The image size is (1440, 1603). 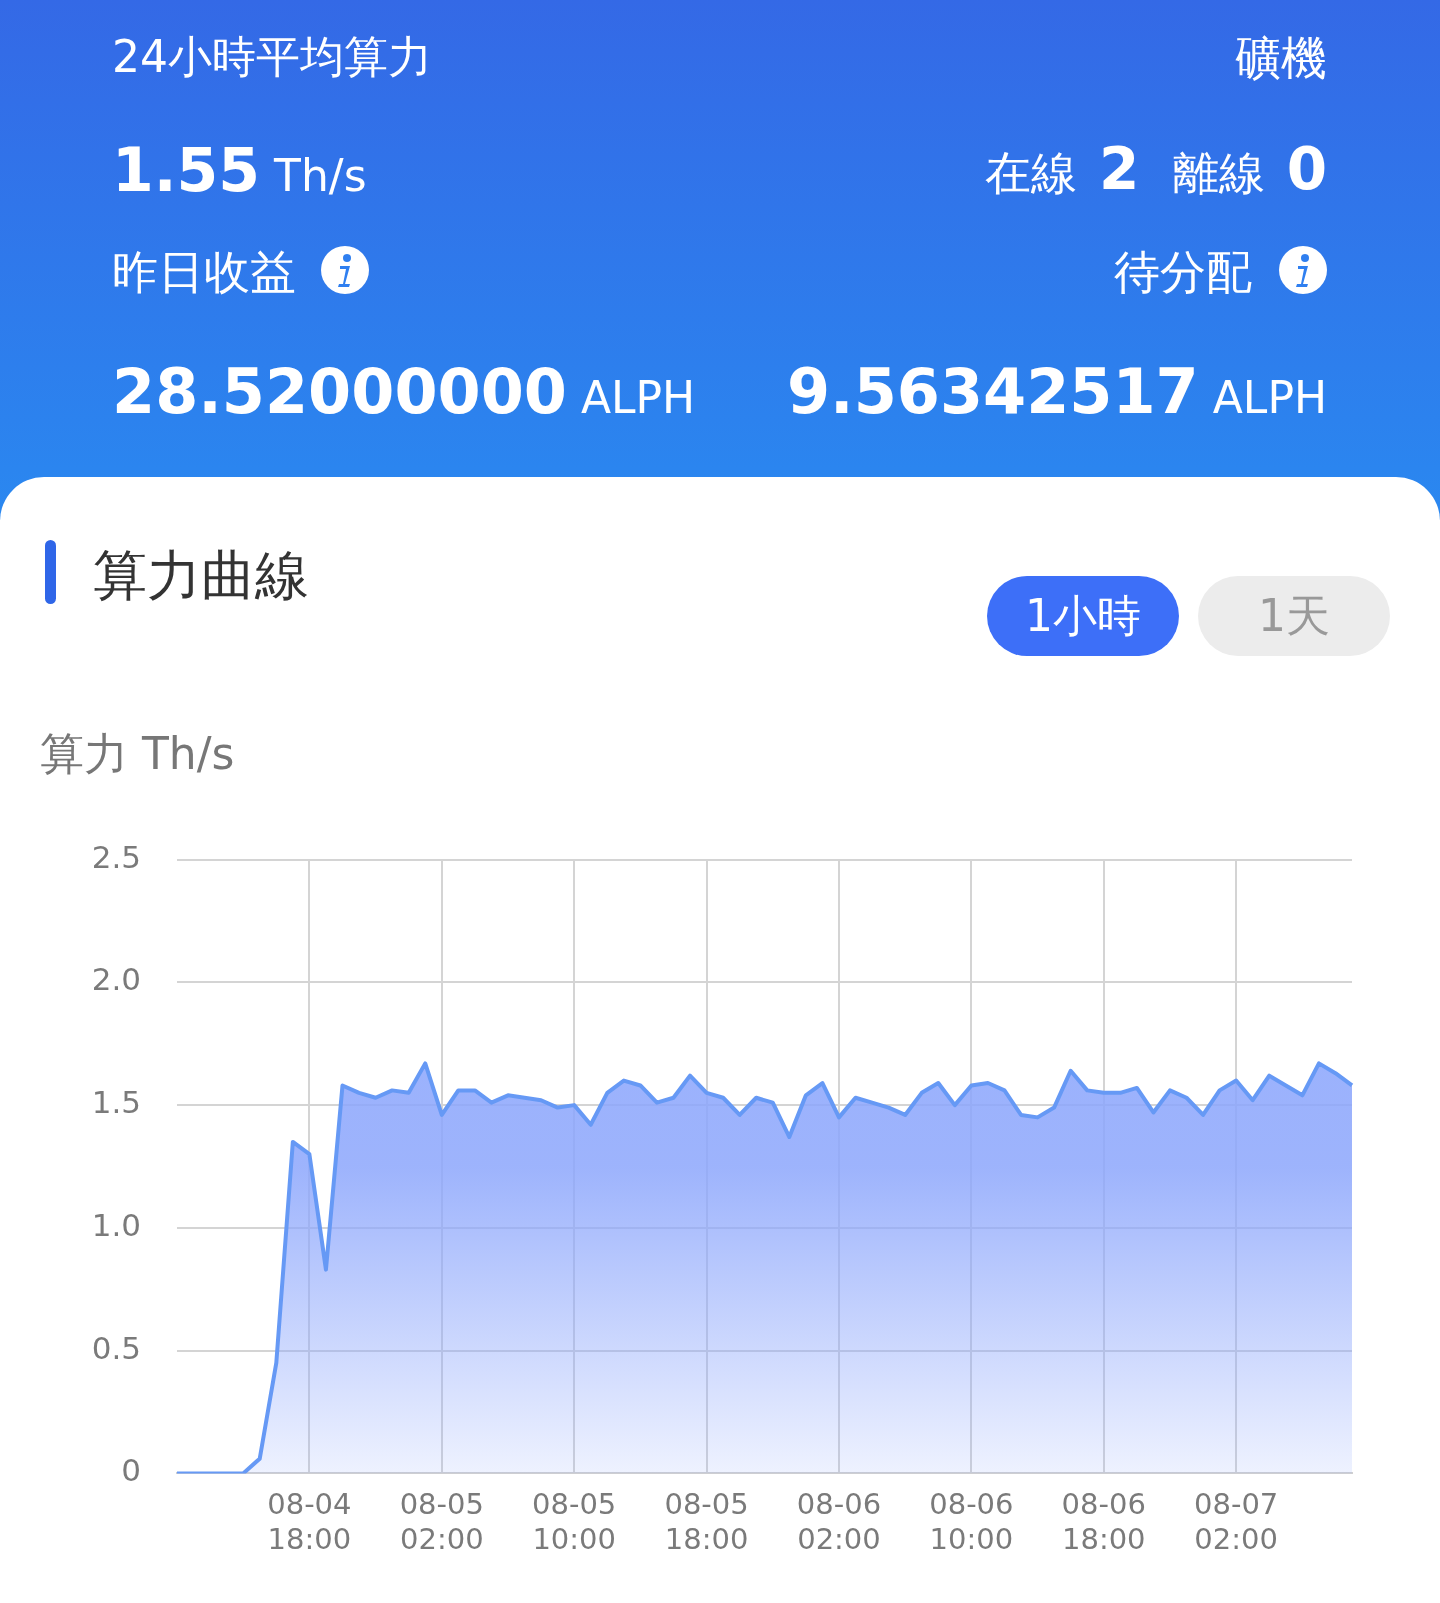 I want to click on text: 28.52000000 ALPH, so click(x=404, y=391).